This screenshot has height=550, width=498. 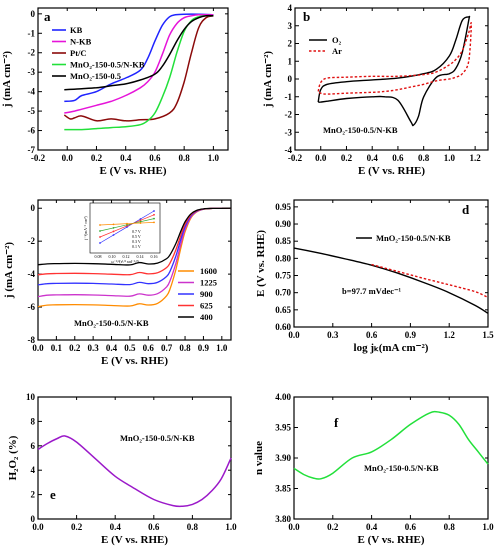 I want to click on y-tick-label: 0.70, so click(x=283, y=293).